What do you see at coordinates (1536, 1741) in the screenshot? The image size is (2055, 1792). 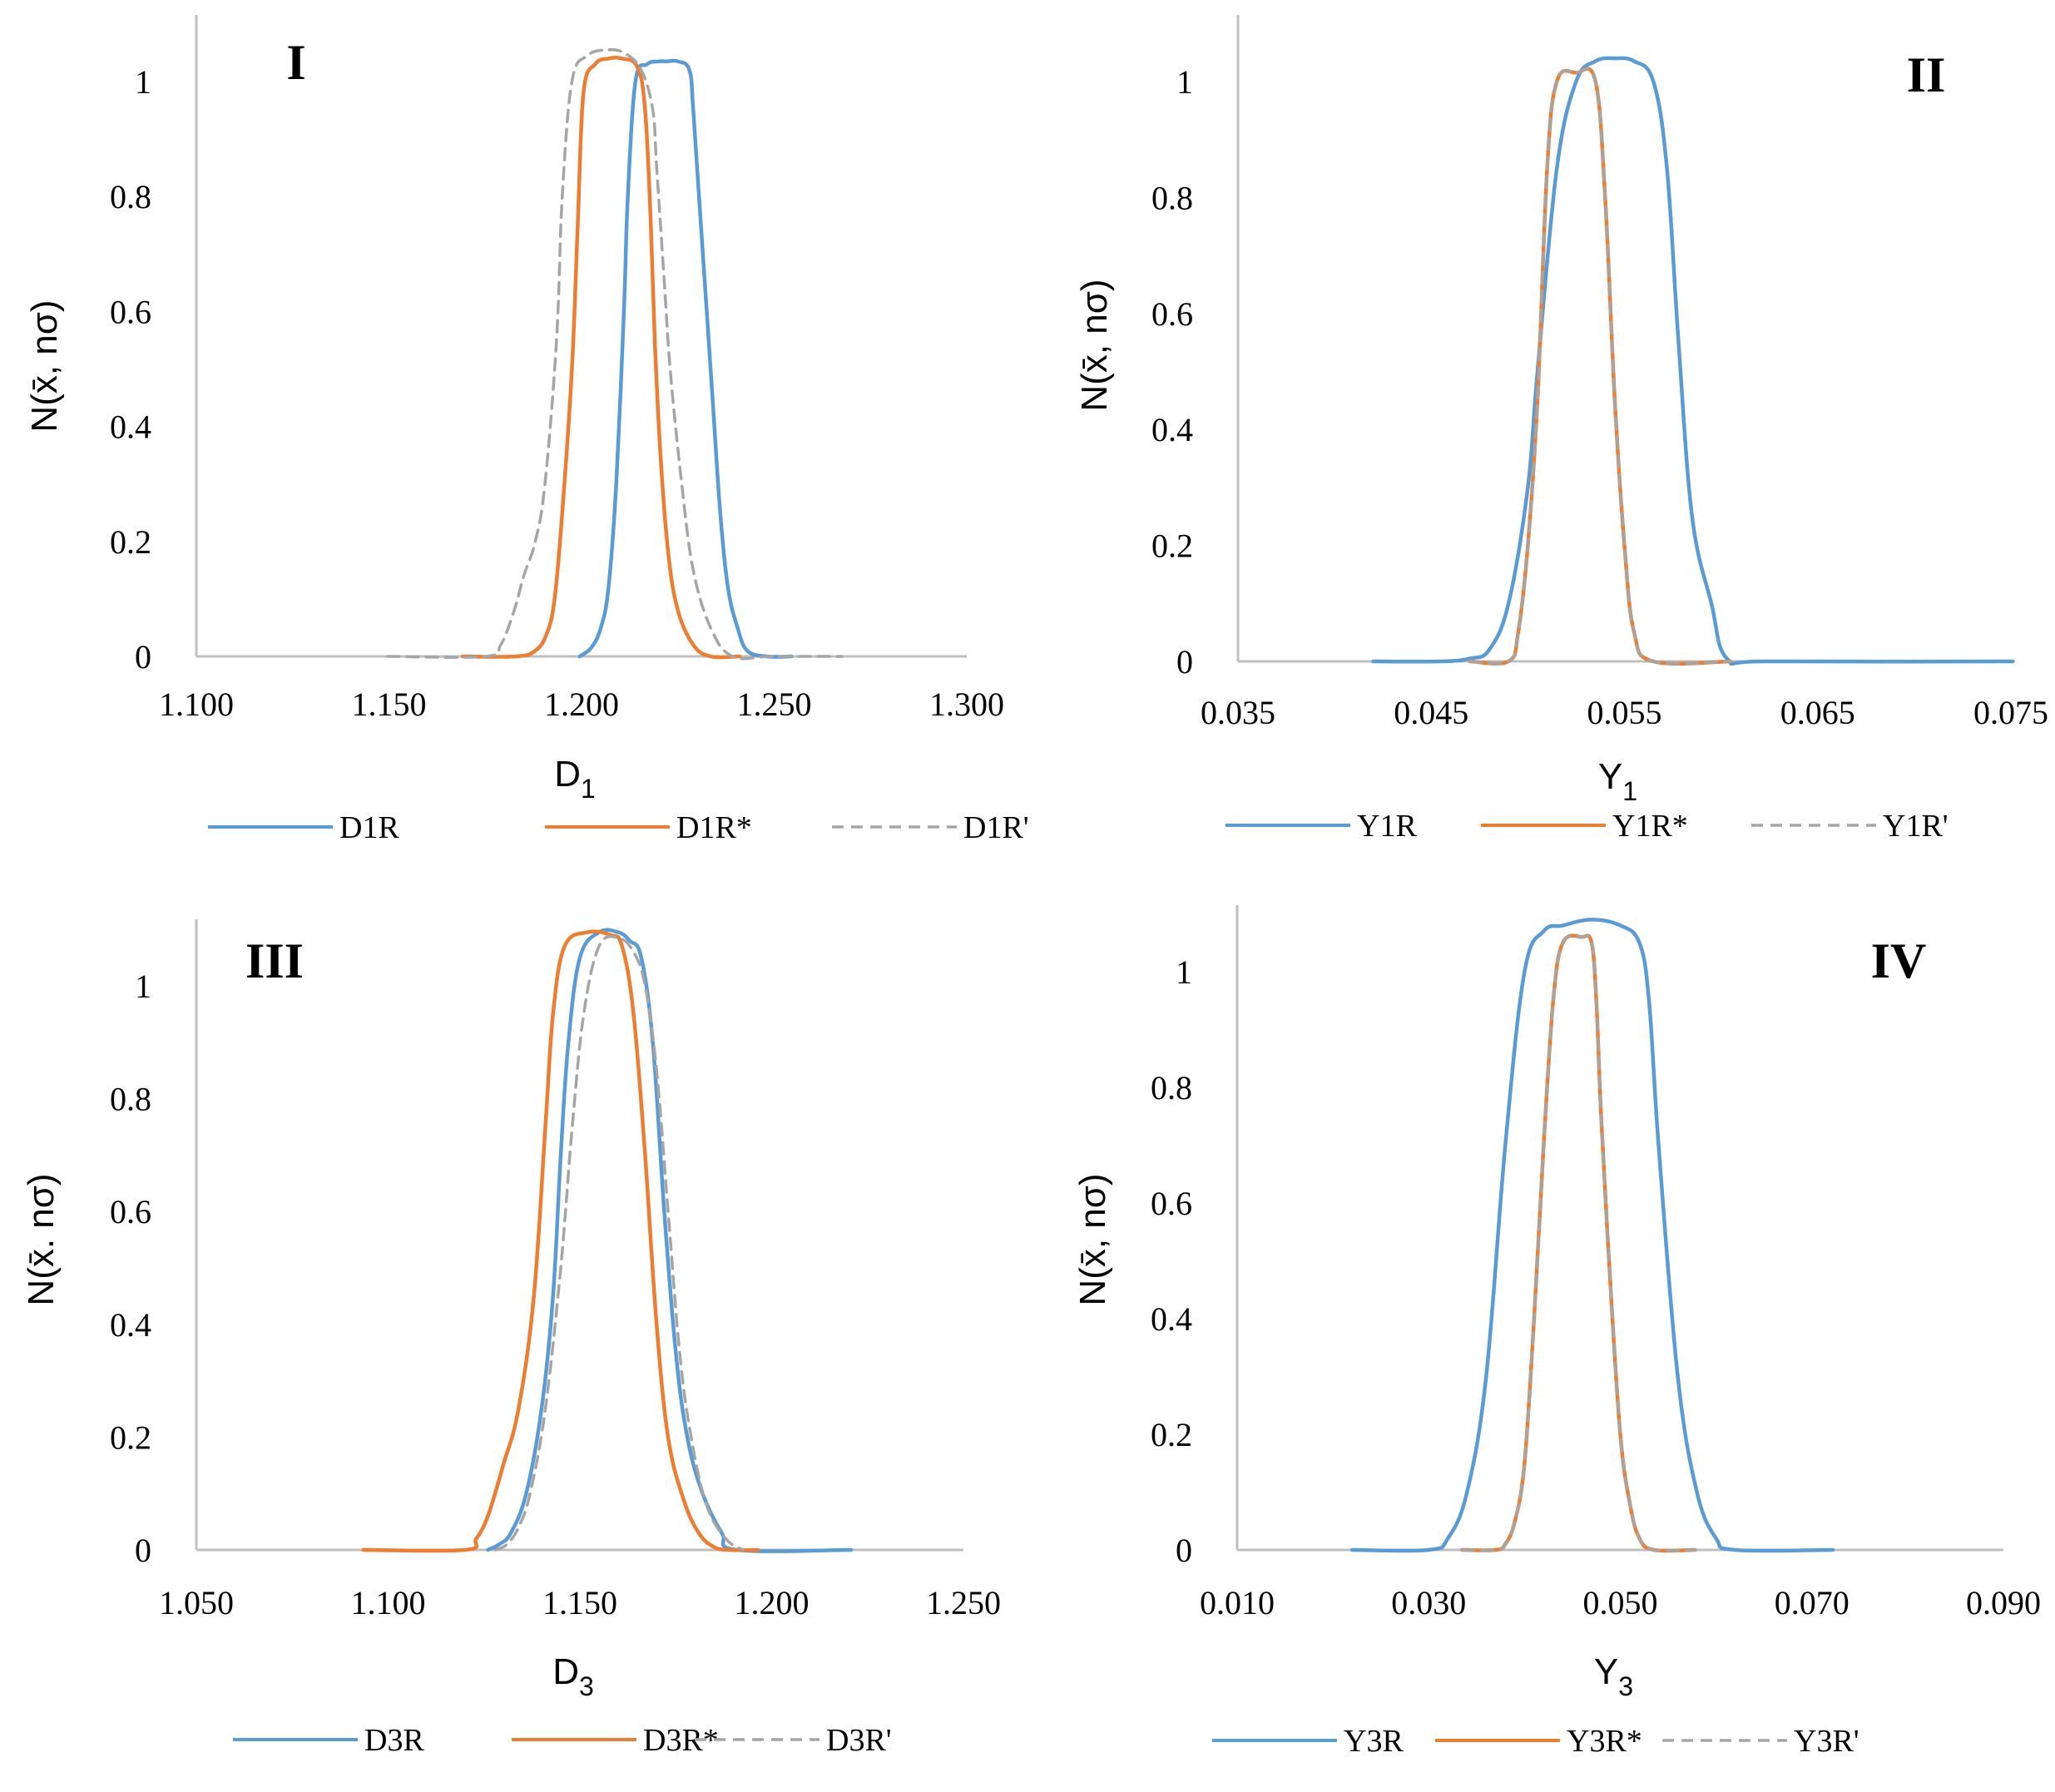 I see `legend: Y3R Y3R* Y3R'` at bounding box center [1536, 1741].